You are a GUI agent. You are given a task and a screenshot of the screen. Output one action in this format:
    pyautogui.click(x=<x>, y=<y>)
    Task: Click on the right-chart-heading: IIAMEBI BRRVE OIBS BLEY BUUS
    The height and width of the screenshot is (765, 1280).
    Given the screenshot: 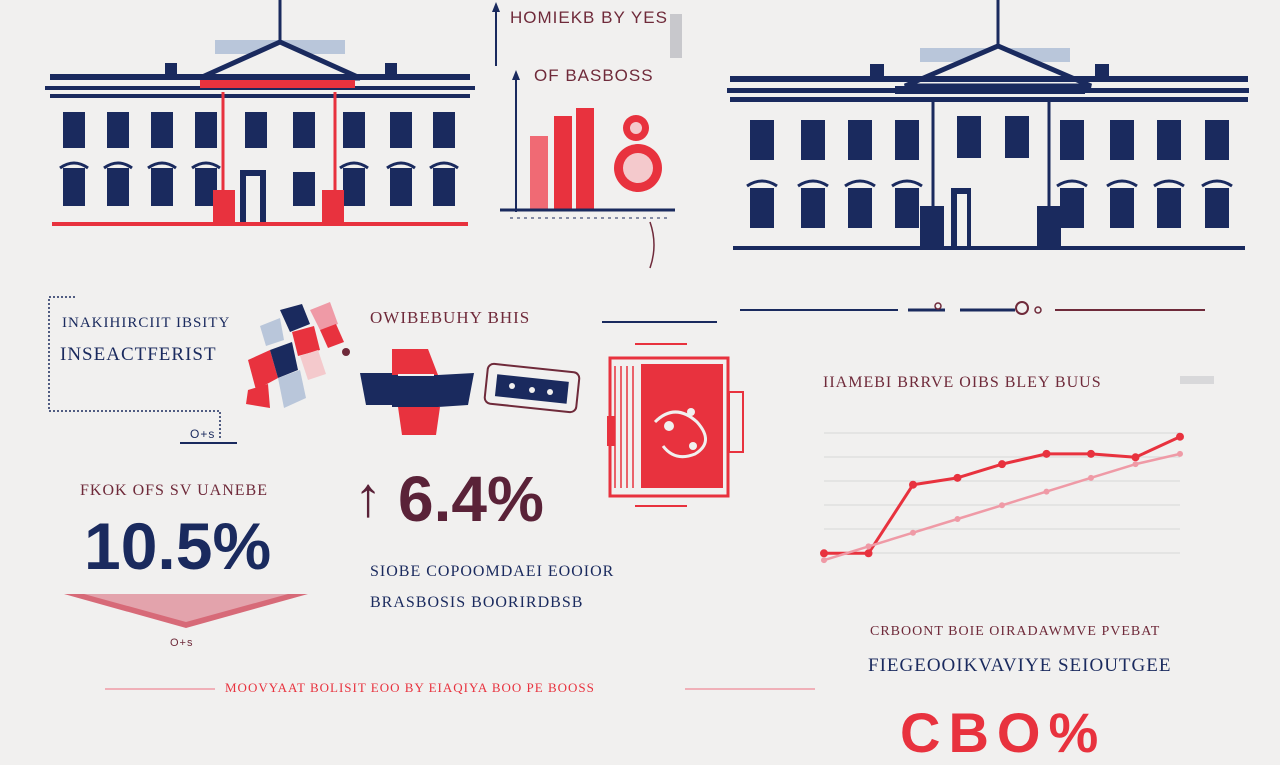 What is the action you would take?
    pyautogui.click(x=962, y=382)
    